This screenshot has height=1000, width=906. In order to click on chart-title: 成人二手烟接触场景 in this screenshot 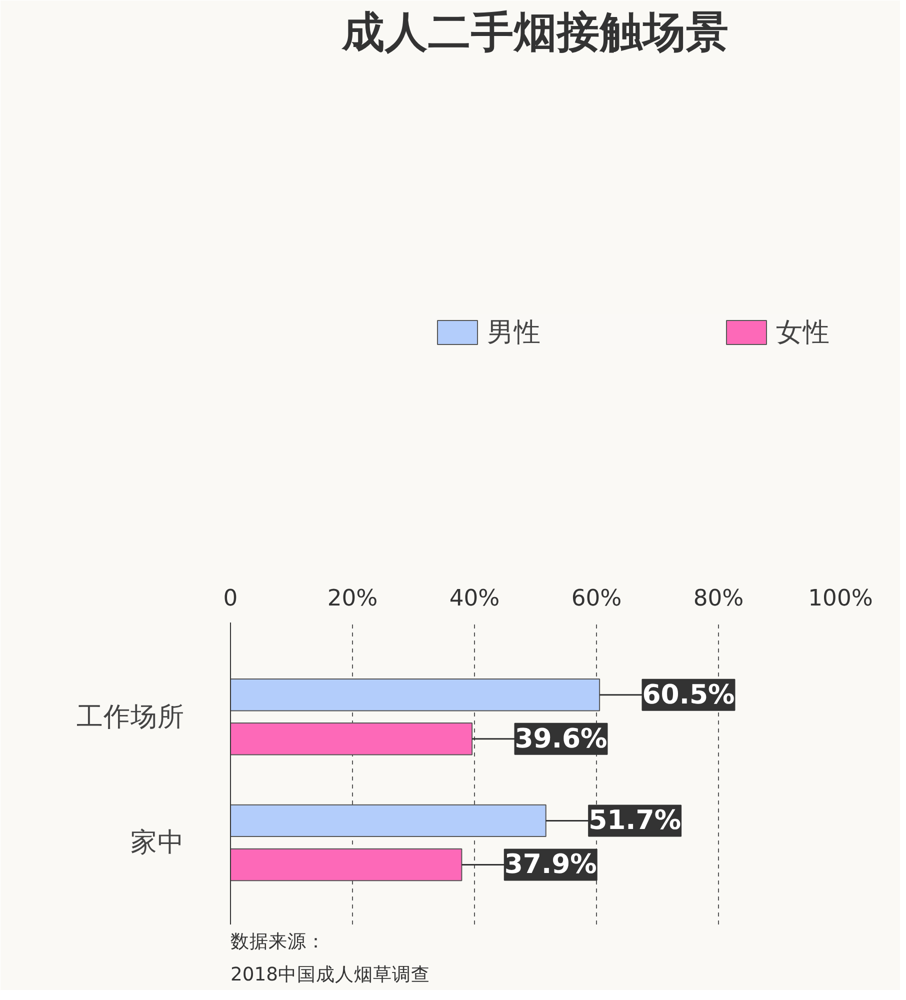, I will do `click(535, 33)`.